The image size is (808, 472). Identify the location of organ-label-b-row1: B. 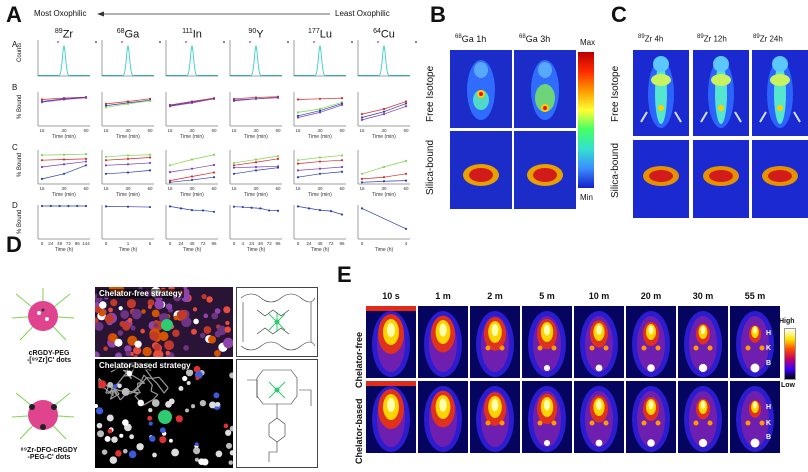
(768, 363).